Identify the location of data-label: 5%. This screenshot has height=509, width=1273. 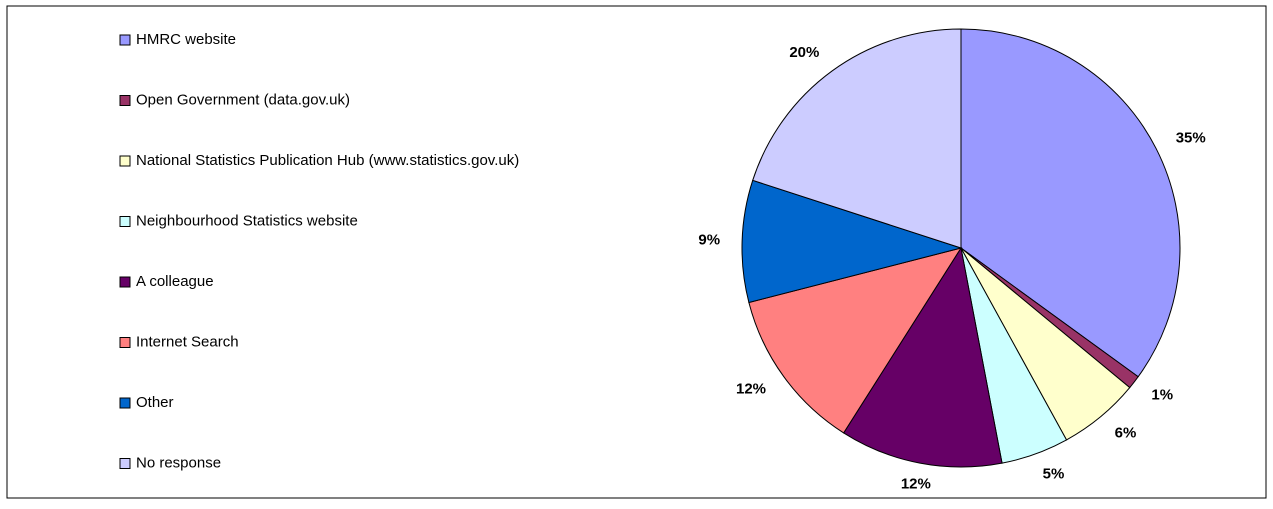
(1054, 474).